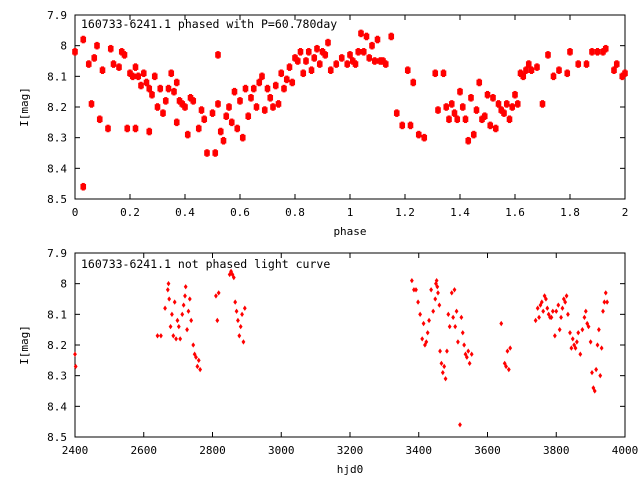 This screenshot has width=640, height=480. Describe the element at coordinates (57, 15) in the screenshot. I see `y-tick-label: 7.9` at that location.